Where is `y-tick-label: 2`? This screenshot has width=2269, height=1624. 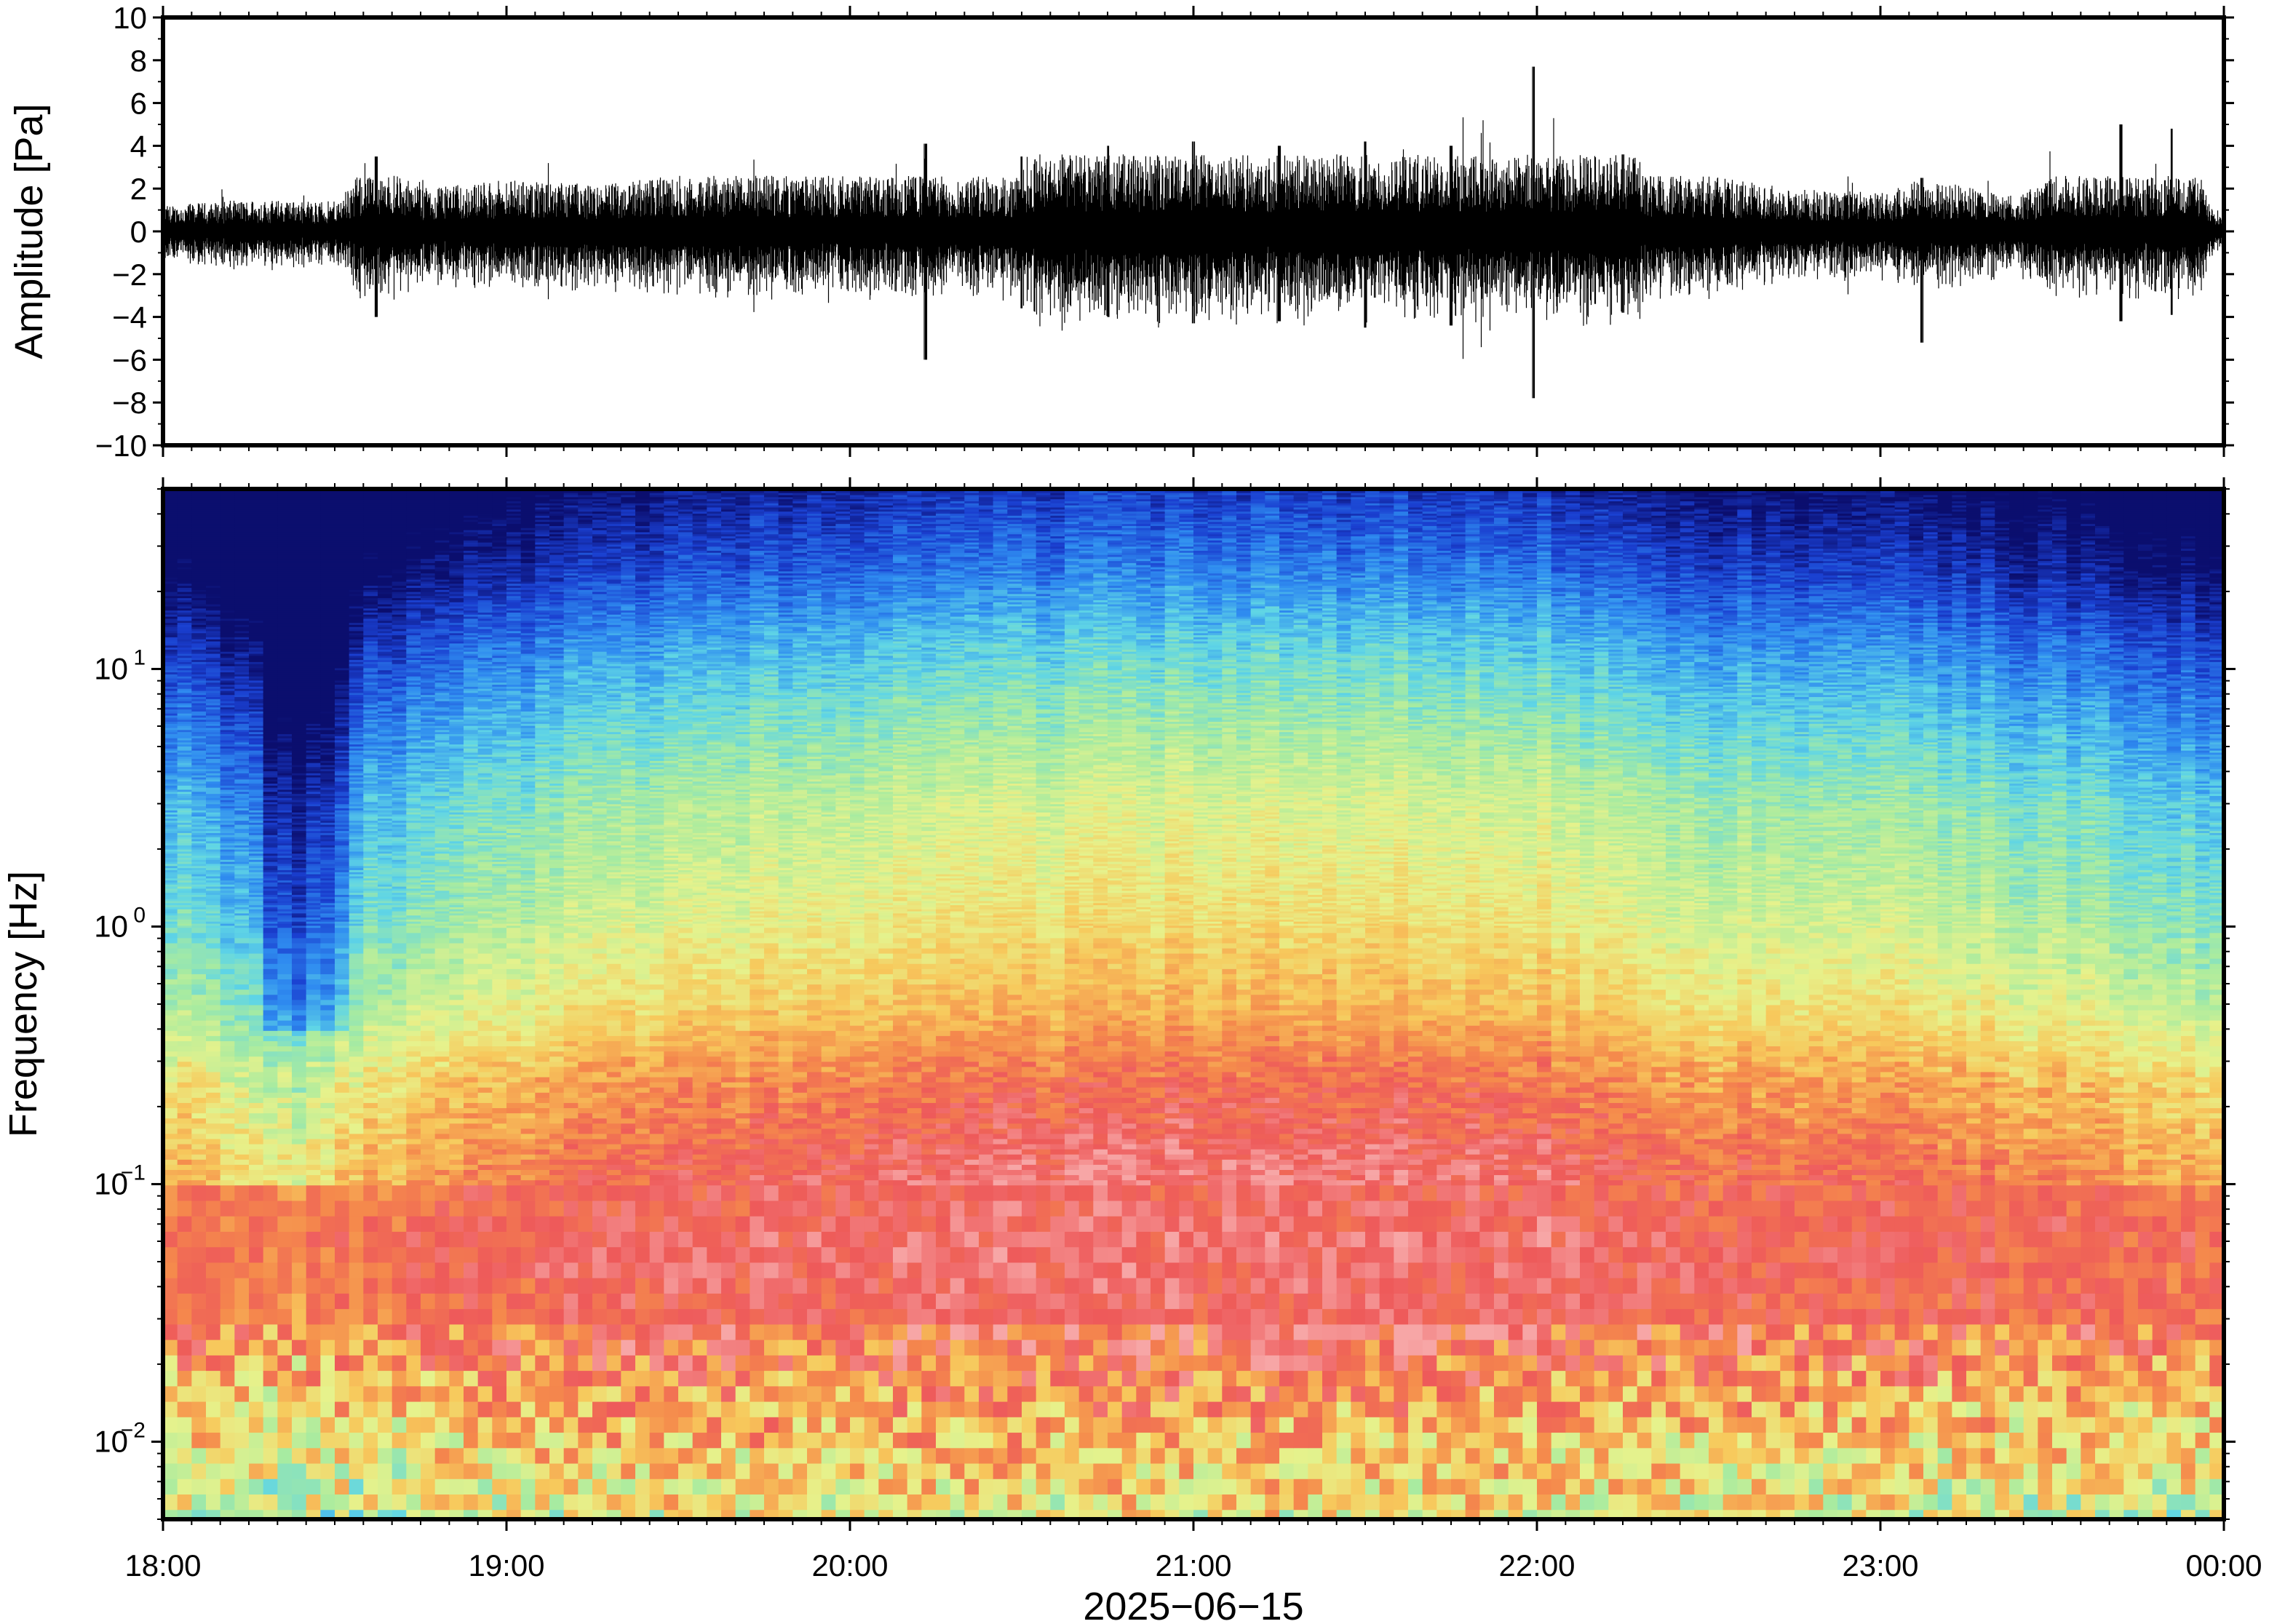
y-tick-label: 2 is located at coordinates (138, 189).